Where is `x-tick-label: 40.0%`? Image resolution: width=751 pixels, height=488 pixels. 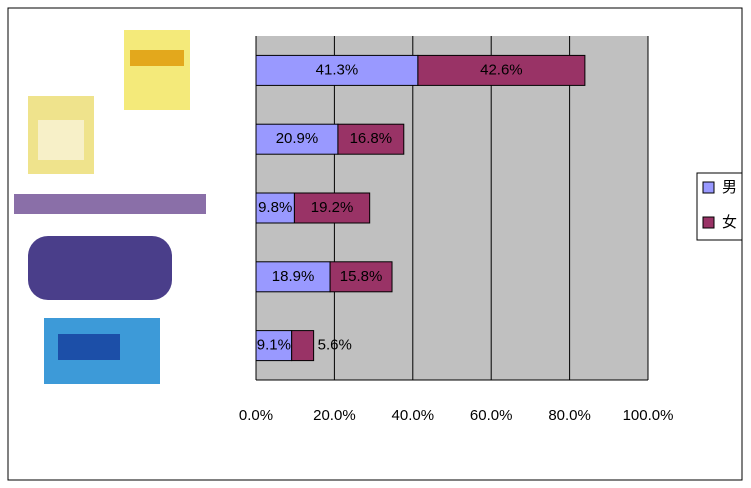
x-tick-label: 40.0% is located at coordinates (413, 415).